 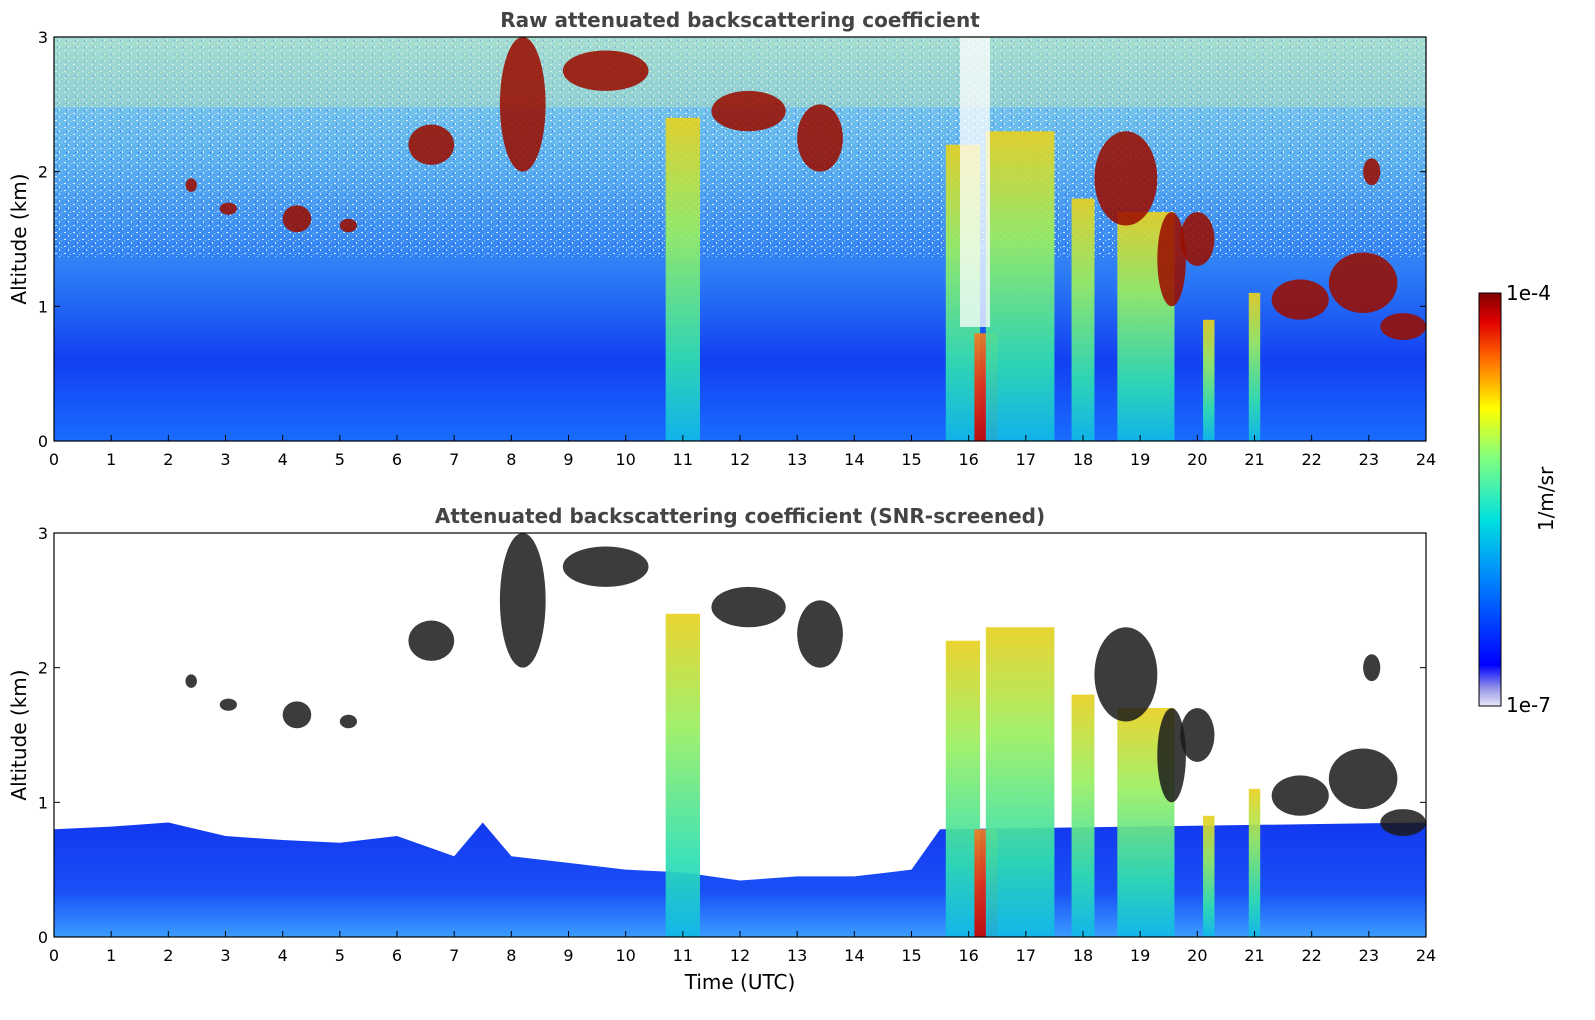 What do you see at coordinates (740, 459) in the screenshot?
I see `x-tick-label: 12` at bounding box center [740, 459].